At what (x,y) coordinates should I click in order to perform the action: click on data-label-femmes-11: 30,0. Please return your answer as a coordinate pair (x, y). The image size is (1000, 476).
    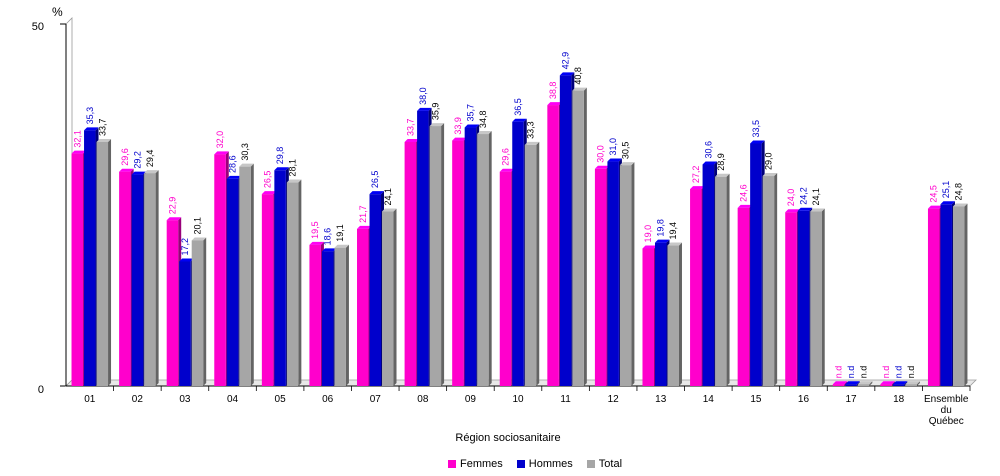
    Looking at the image, I should click on (601, 154).